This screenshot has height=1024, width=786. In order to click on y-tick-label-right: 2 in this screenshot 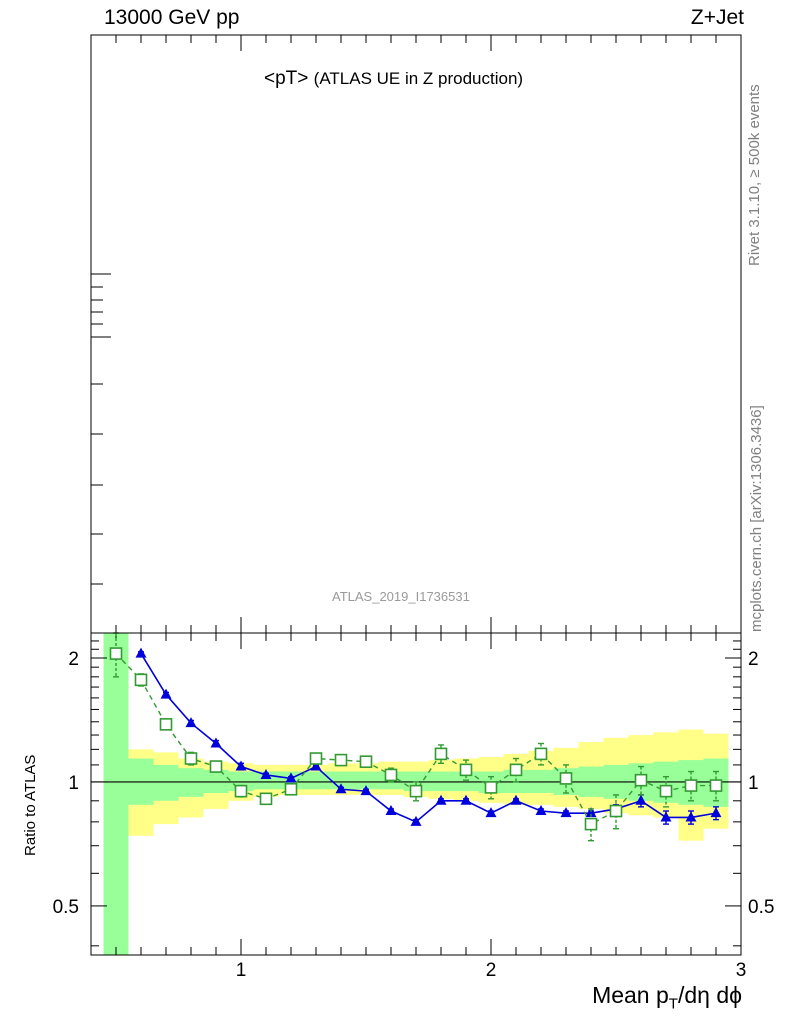, I will do `click(753, 659)`.